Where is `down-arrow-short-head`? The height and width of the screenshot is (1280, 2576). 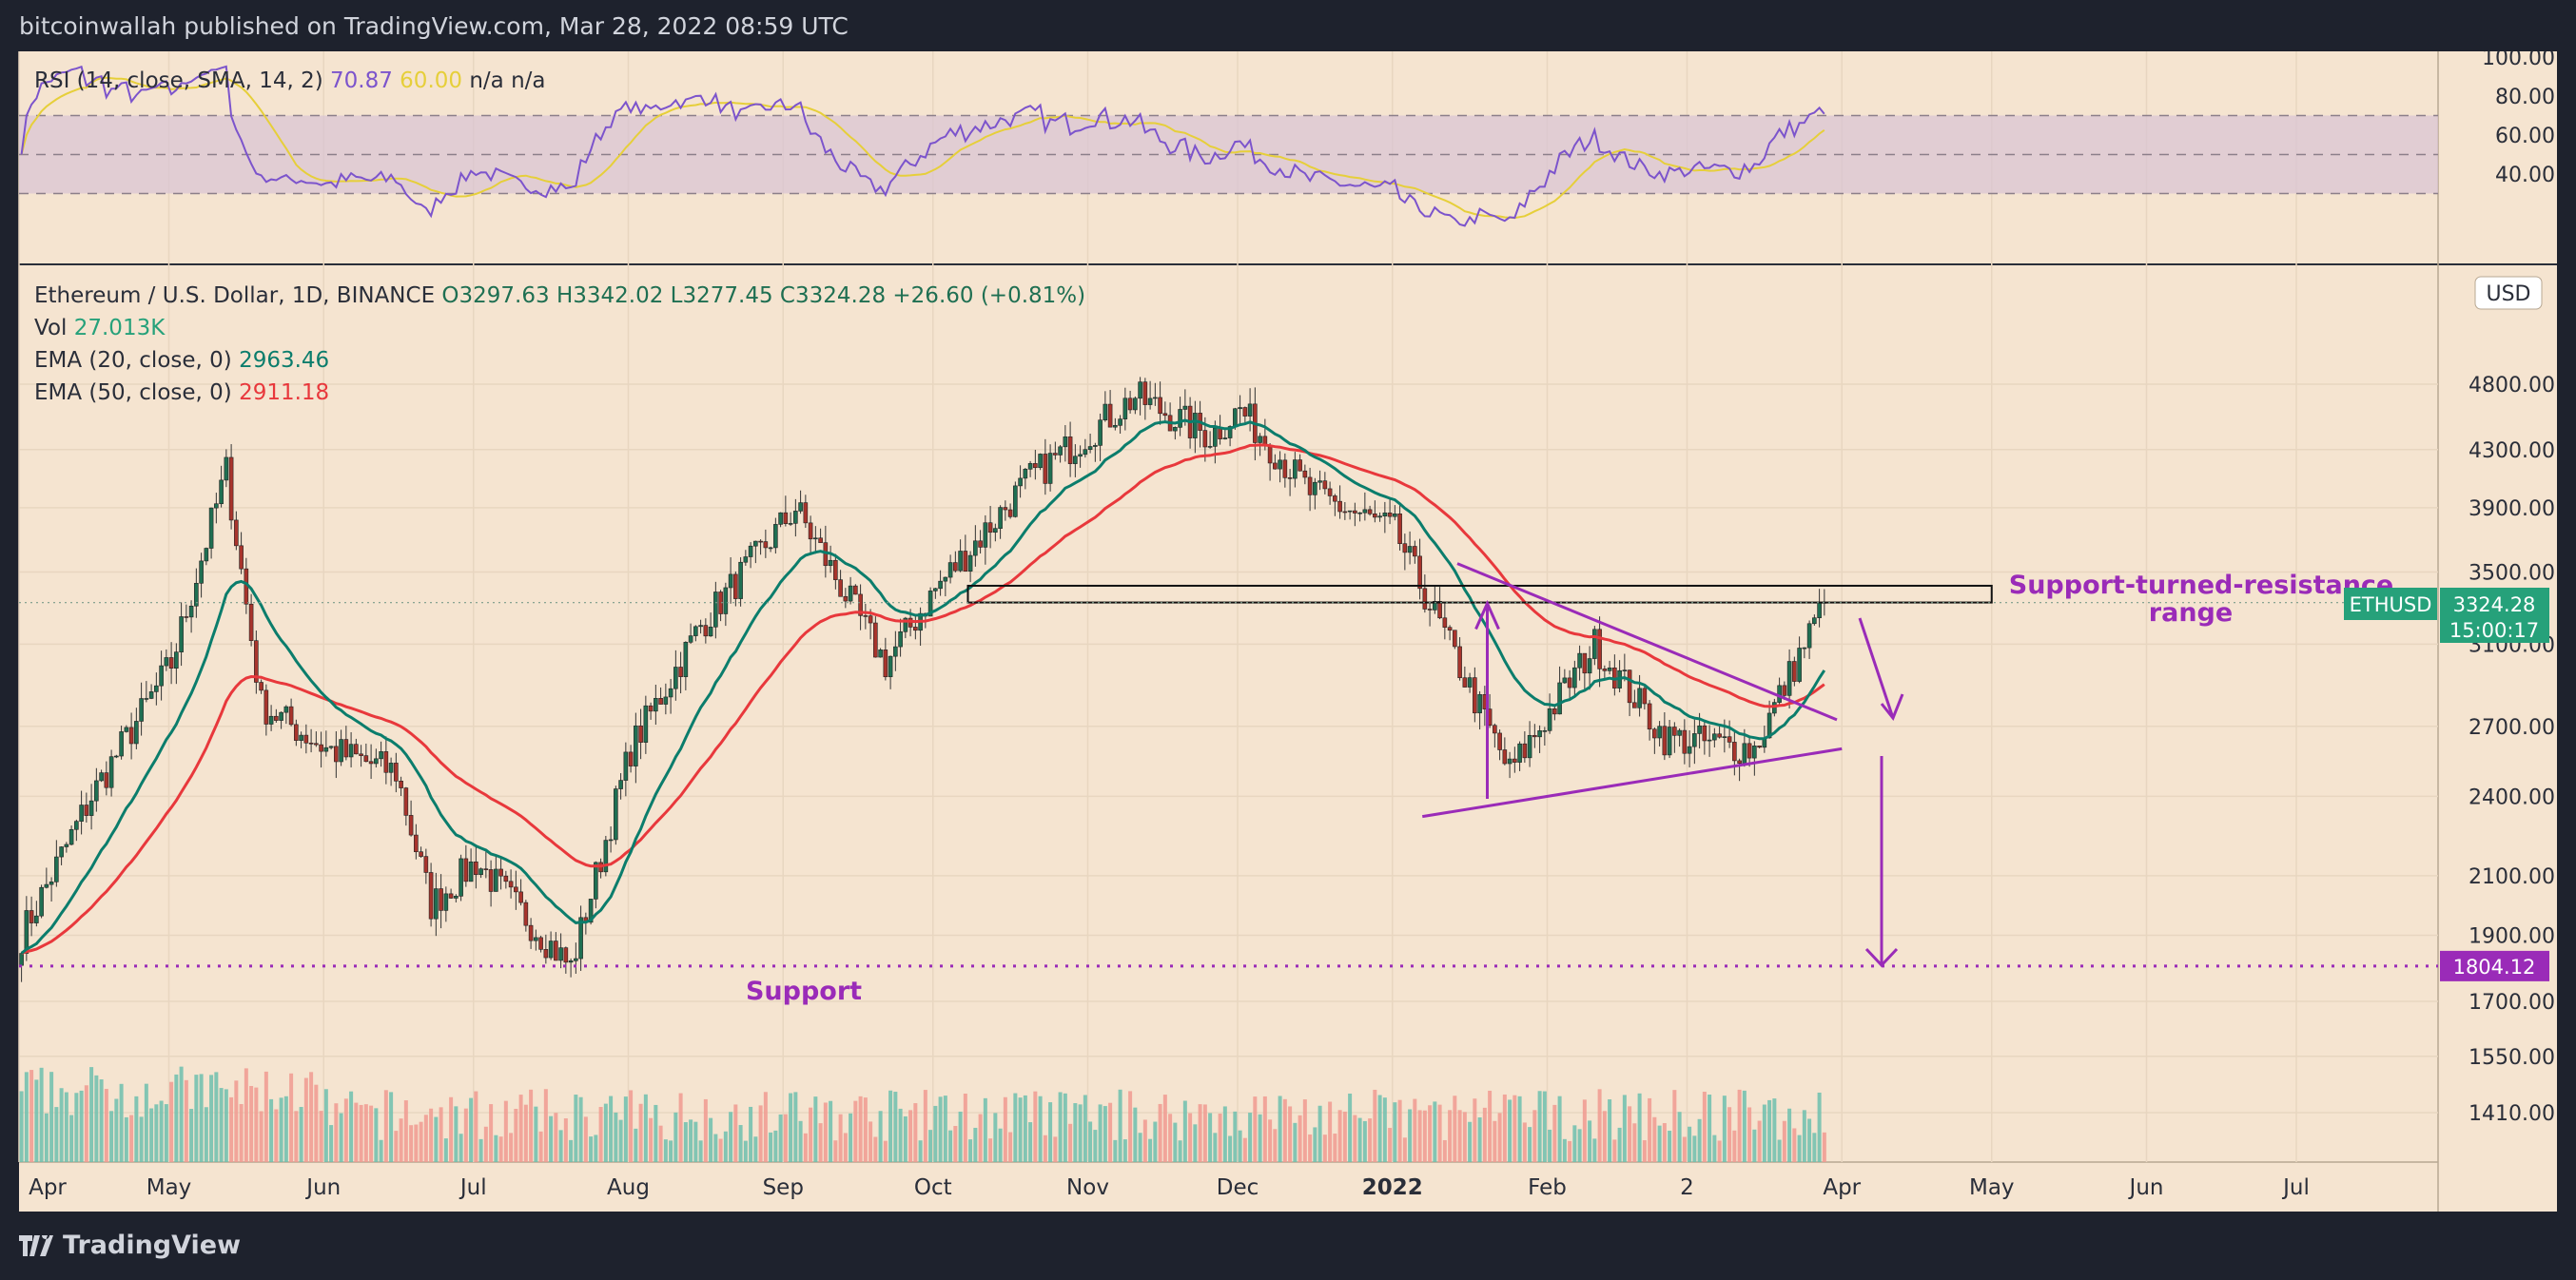 down-arrow-short-head is located at coordinates (1892, 707).